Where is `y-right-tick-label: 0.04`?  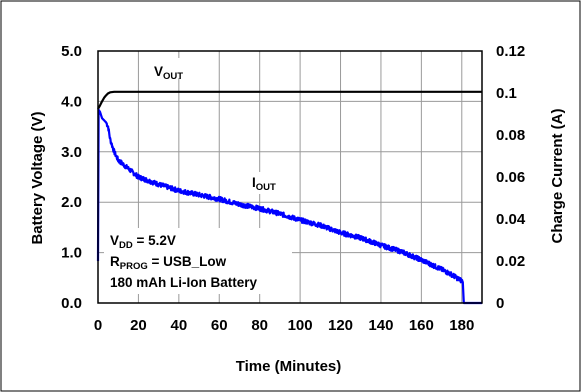 y-right-tick-label: 0.04 is located at coordinates (511, 219).